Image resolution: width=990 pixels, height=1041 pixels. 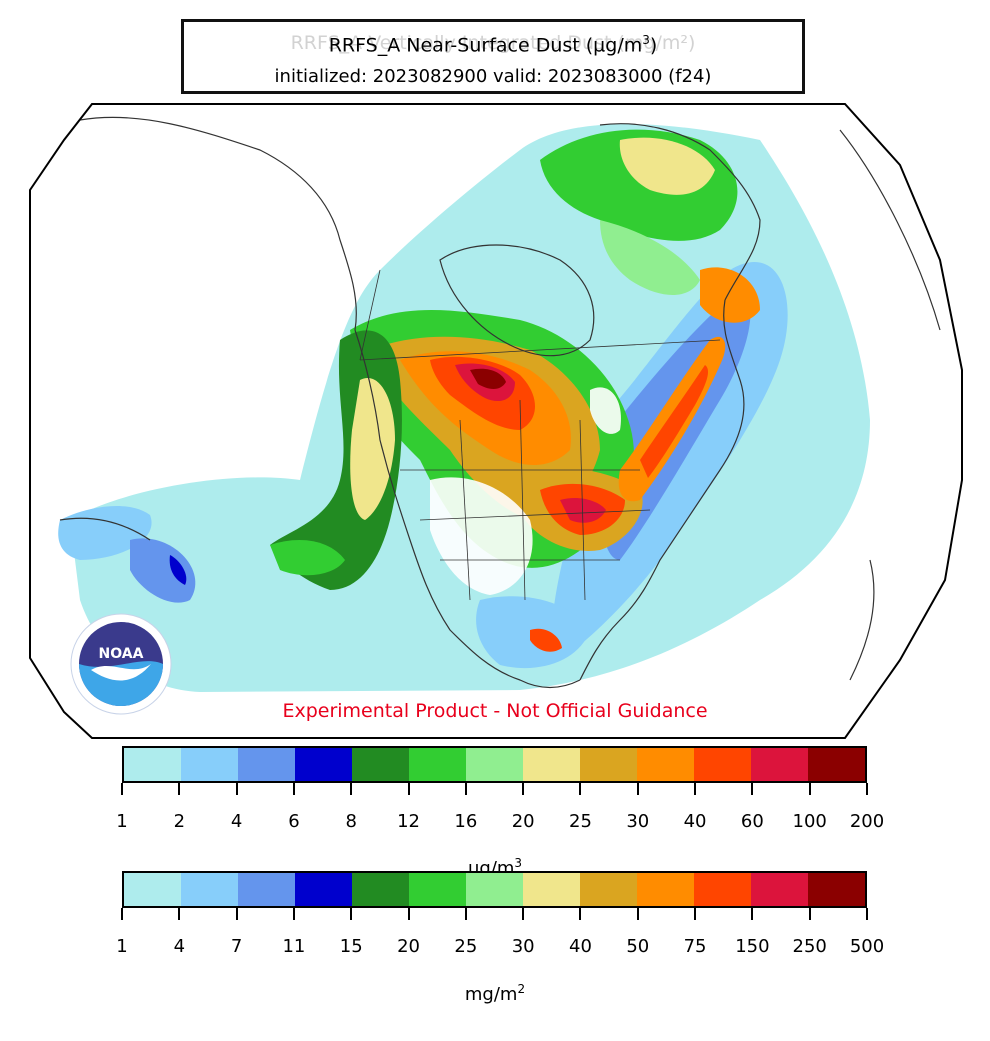 What do you see at coordinates (121, 654) in the screenshot?
I see `noaa-logo-text: NOAA` at bounding box center [121, 654].